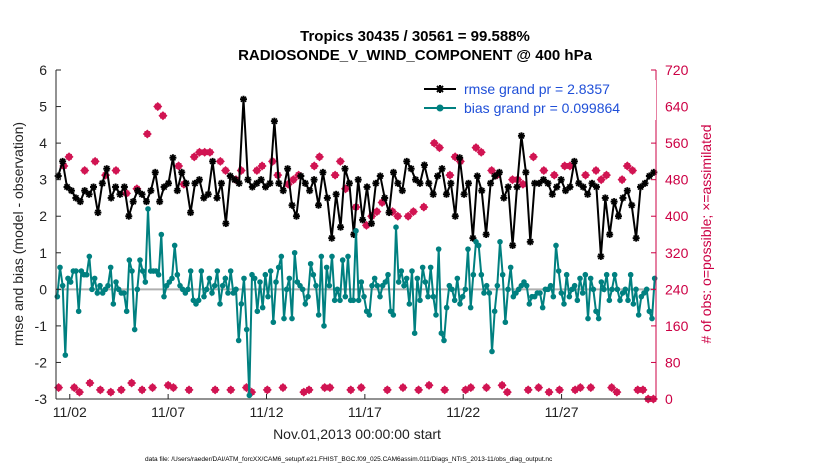 This screenshot has width=830, height=470. What do you see at coordinates (168, 412) in the screenshot?
I see `x-tick-label: 11/07` at bounding box center [168, 412].